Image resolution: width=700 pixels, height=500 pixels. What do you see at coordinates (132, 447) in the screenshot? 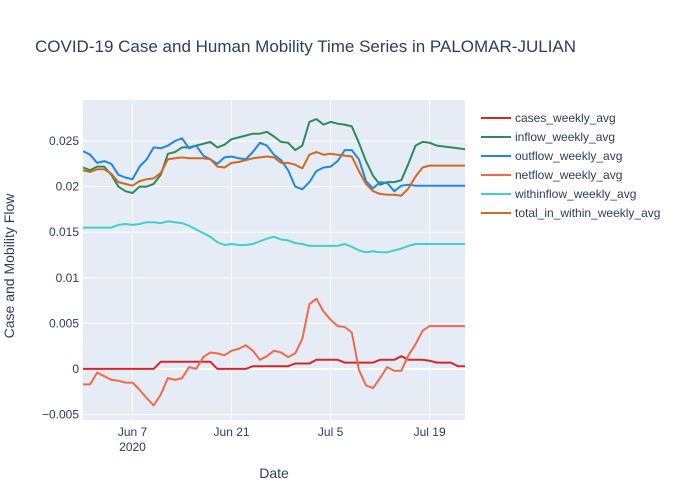
I see `x-tick-year-label: 2020` at bounding box center [132, 447].